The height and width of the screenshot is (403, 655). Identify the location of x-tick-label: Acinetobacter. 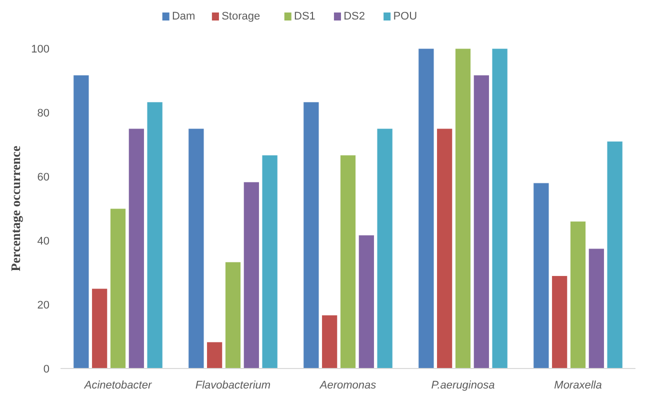
(118, 386).